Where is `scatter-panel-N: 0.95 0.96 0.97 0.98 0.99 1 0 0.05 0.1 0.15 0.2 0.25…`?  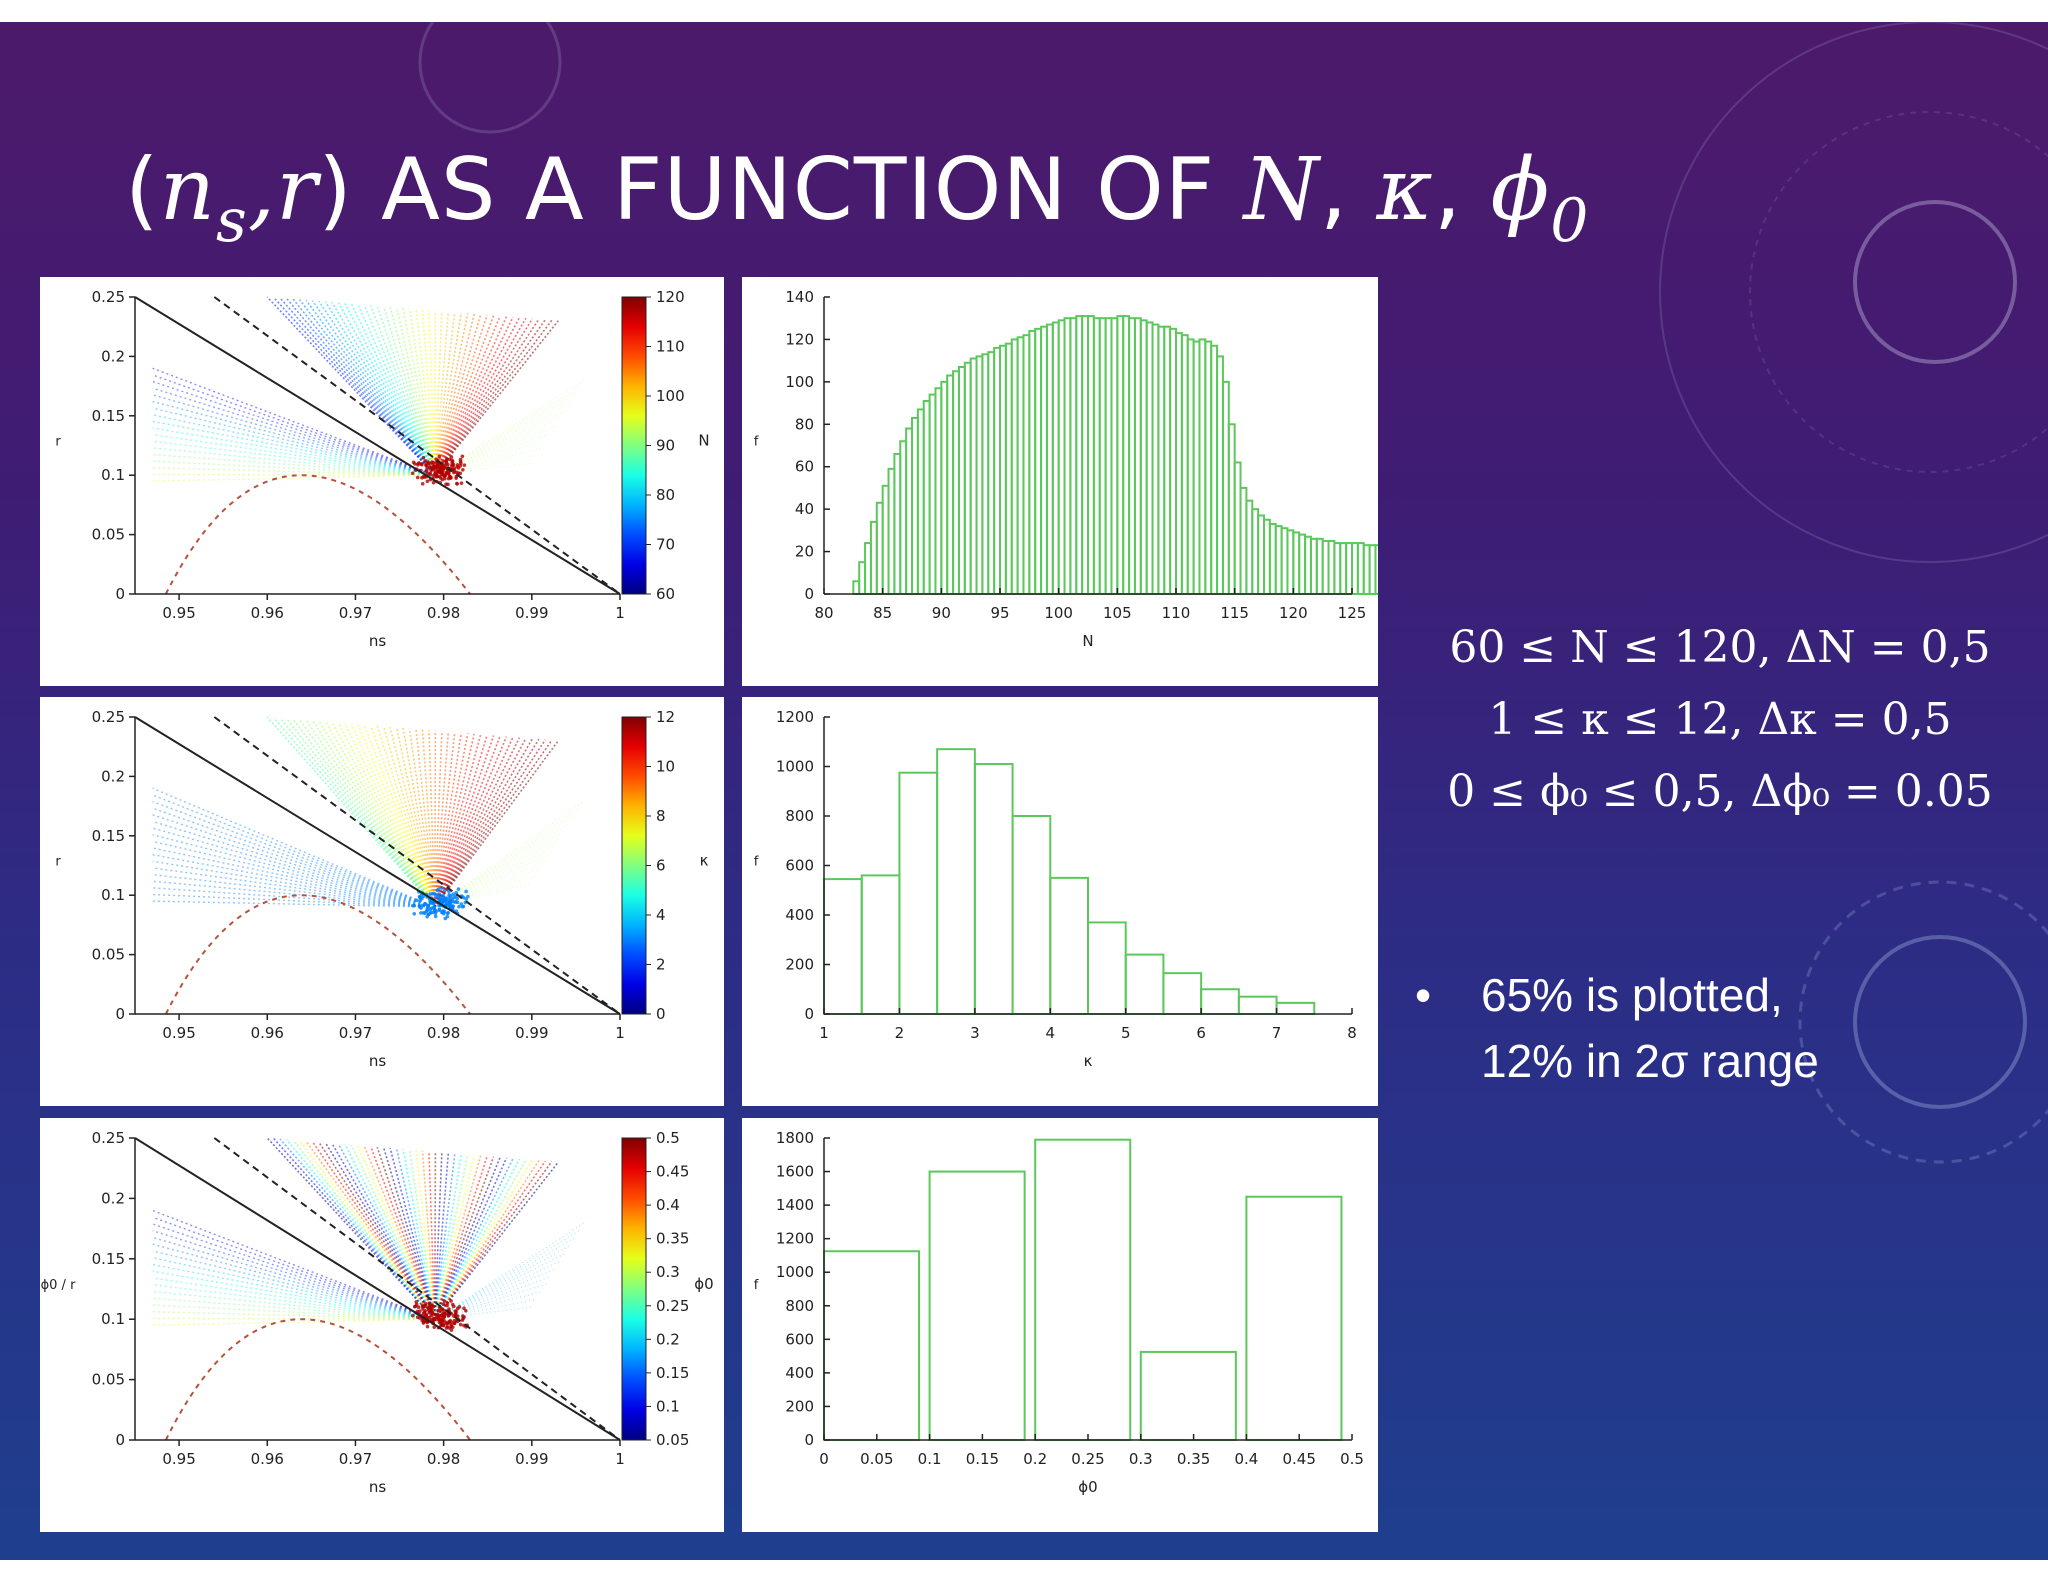
scatter-panel-N: 0.95 0.96 0.97 0.98 0.99 1 0 0.05 0.1 0.15 0.2 0.25… is located at coordinates (382, 481).